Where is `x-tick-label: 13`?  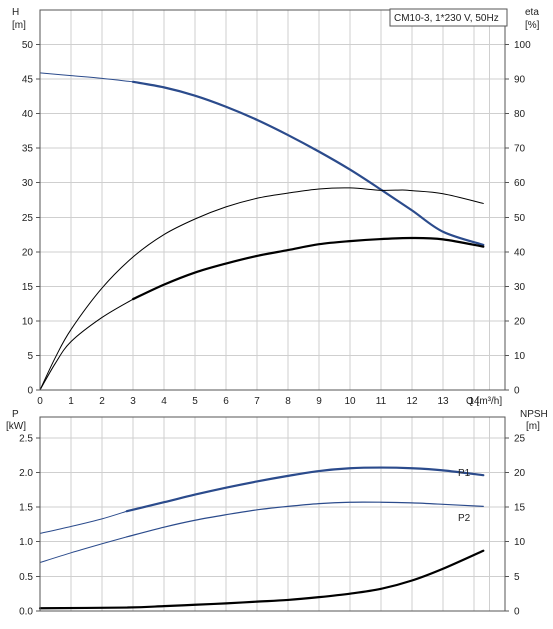 x-tick-label: 13 is located at coordinates (443, 401).